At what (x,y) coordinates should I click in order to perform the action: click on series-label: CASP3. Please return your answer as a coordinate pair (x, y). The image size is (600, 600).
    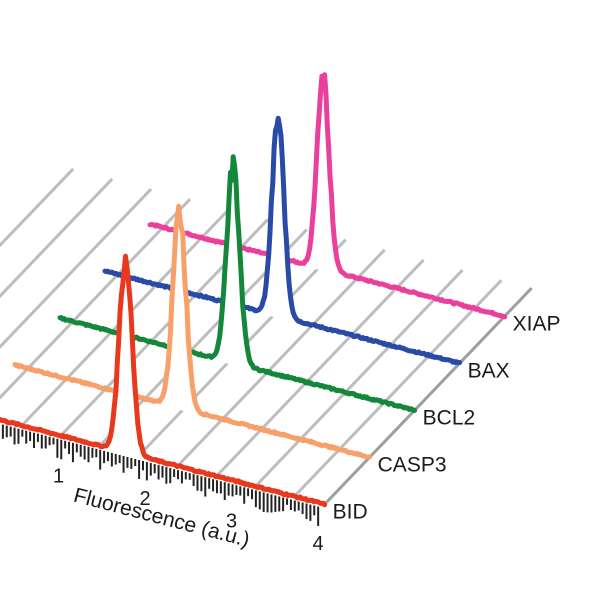
    Looking at the image, I should click on (412, 464).